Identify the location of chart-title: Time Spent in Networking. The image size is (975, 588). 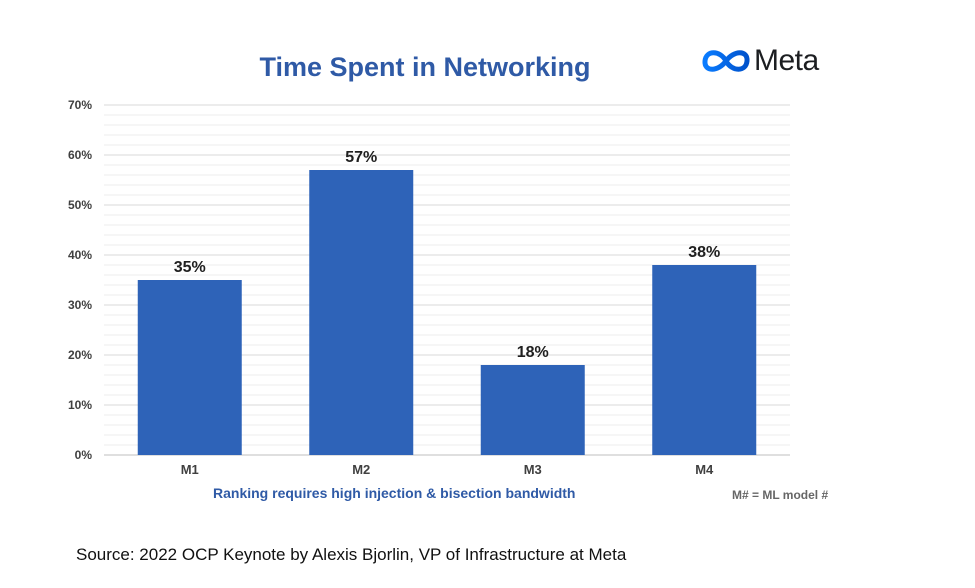
(425, 67).